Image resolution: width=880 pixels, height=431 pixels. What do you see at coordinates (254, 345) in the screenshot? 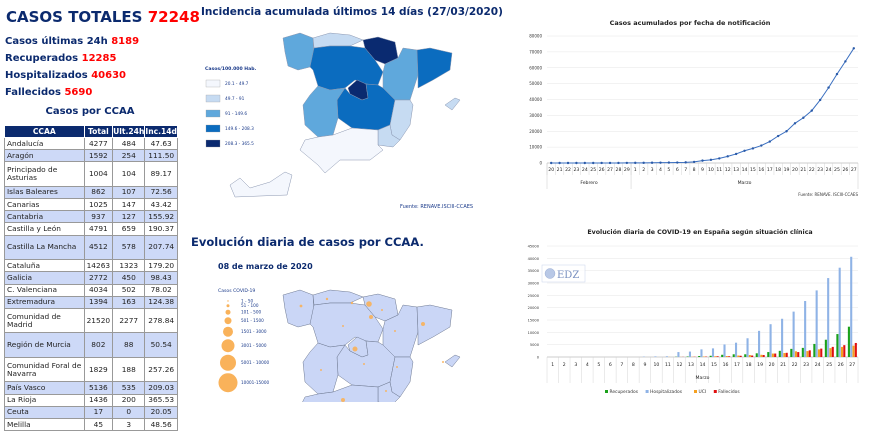
I see `legend-label: 3001 - 5000` at bounding box center [254, 345].